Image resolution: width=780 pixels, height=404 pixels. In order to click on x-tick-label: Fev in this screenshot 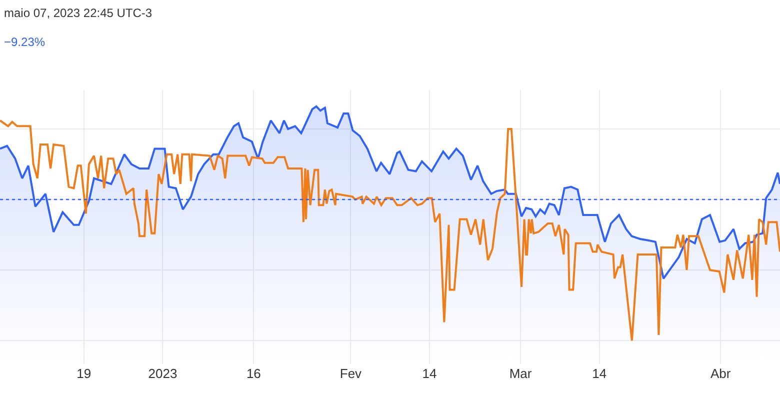, I will do `click(351, 373)`.